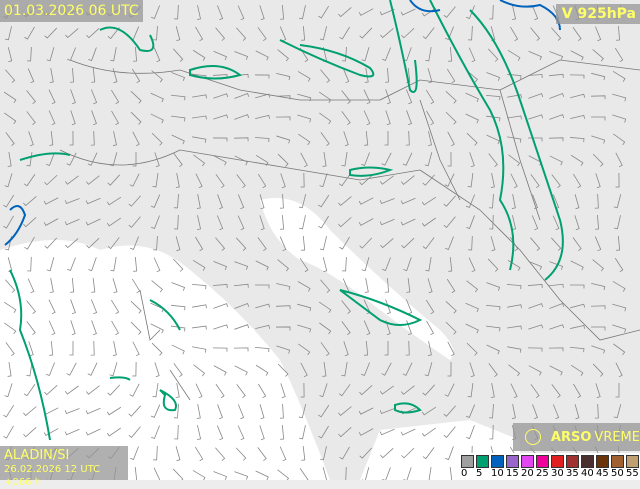 Image resolution: width=640 pixels, height=489 pixels. Describe the element at coordinates (71, 11) in the screenshot. I see `valid-time-label: 01.03.2026 06 UTC` at that location.